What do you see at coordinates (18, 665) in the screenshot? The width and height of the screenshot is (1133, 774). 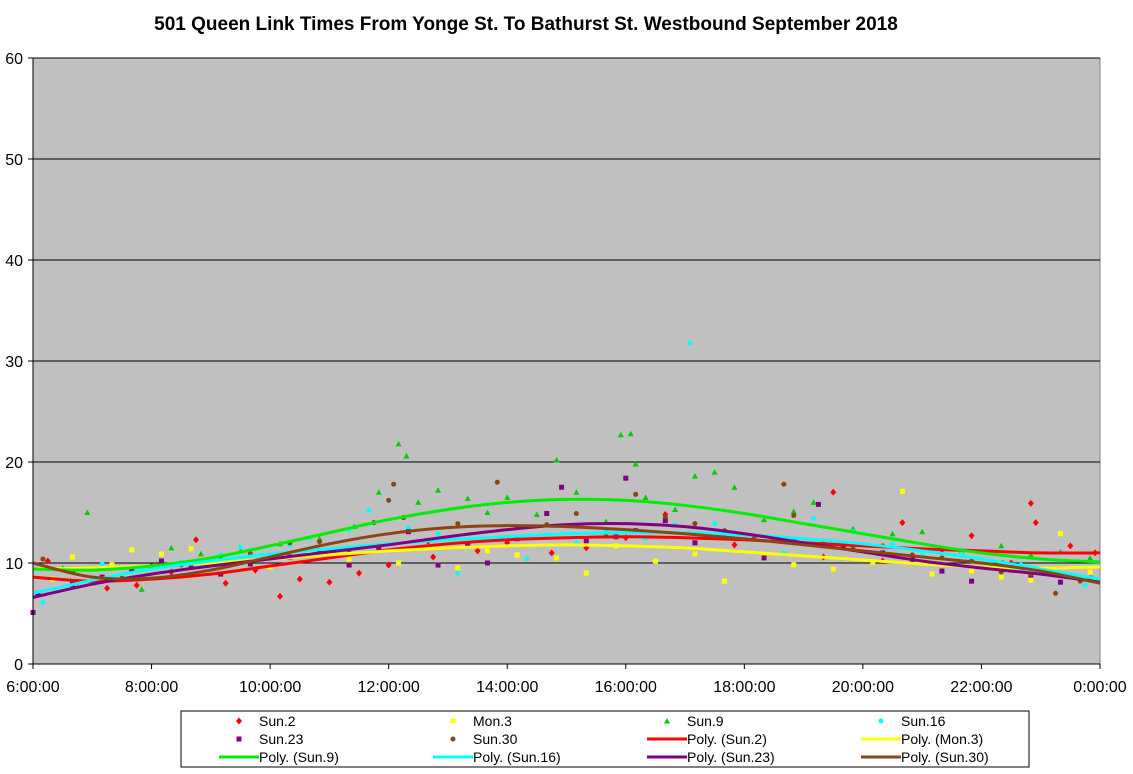 I see `y-tick-label: 0` at bounding box center [18, 665].